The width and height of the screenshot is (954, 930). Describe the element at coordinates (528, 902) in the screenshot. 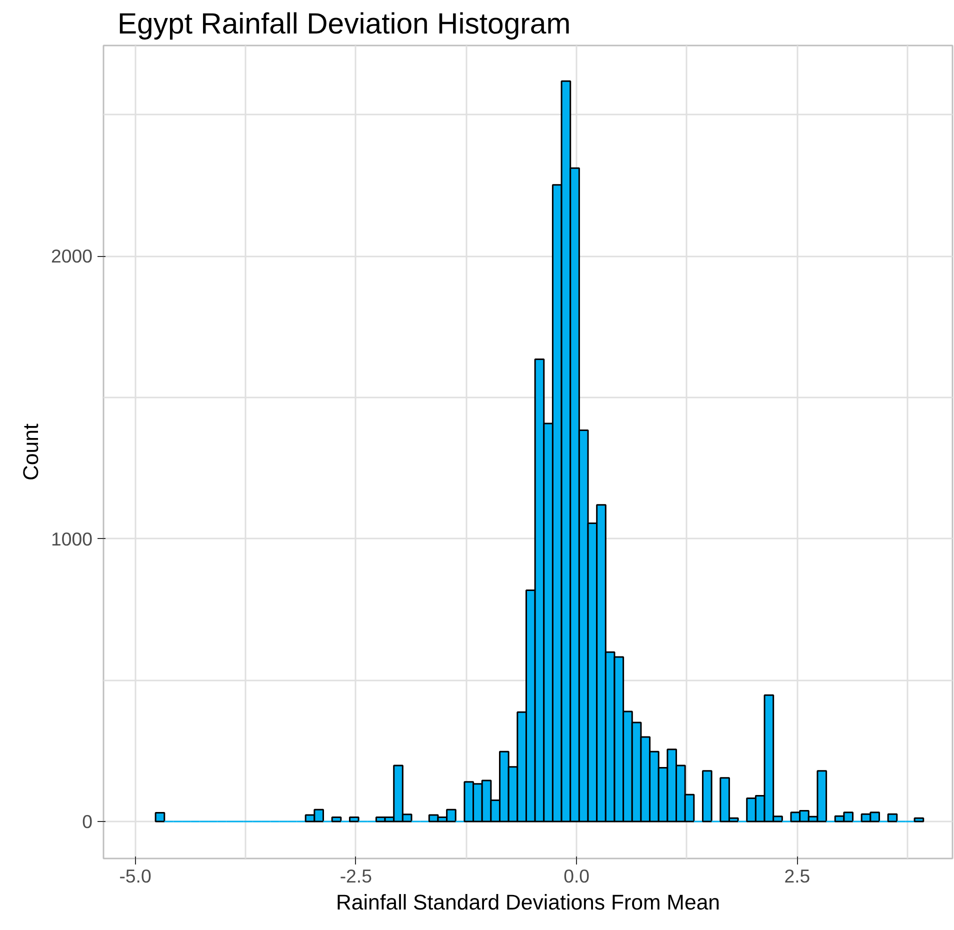

I see `x-axis-title: Rainfall Standard Deviations From Mean` at that location.